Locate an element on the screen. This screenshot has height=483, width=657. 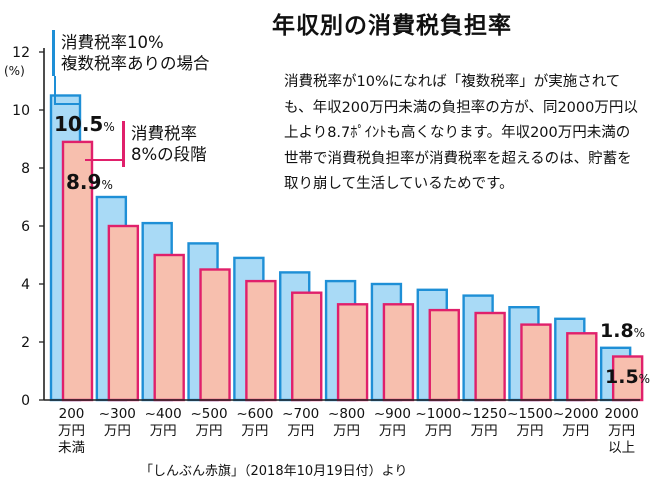
chart-title: 年収別の消費税負担率 is located at coordinates (392, 26).